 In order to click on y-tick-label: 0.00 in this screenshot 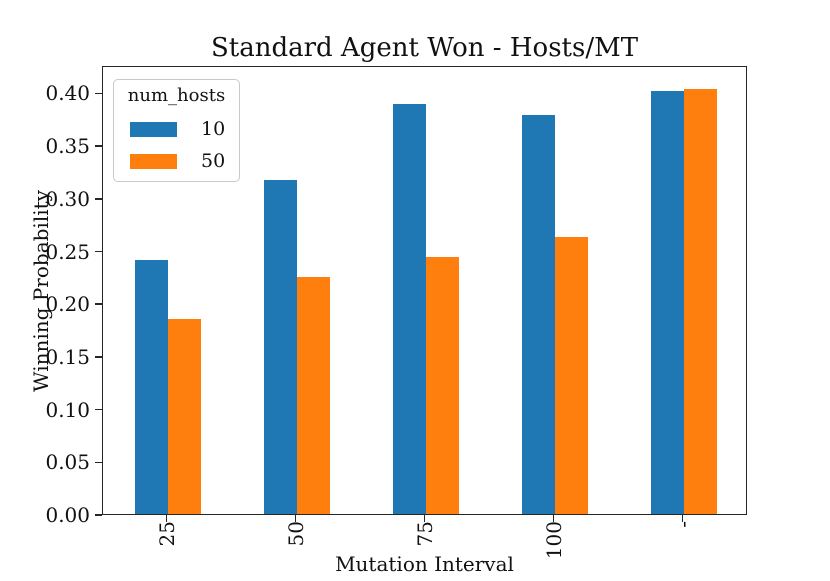, I will do `click(67, 515)`.